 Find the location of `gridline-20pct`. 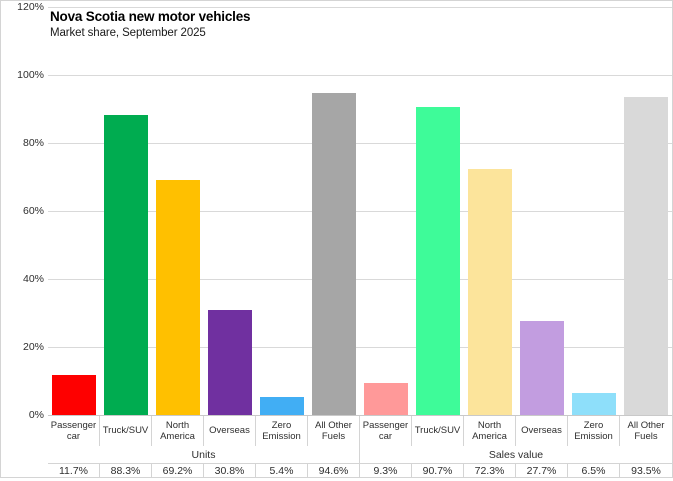

gridline-20pct is located at coordinates (360, 347).